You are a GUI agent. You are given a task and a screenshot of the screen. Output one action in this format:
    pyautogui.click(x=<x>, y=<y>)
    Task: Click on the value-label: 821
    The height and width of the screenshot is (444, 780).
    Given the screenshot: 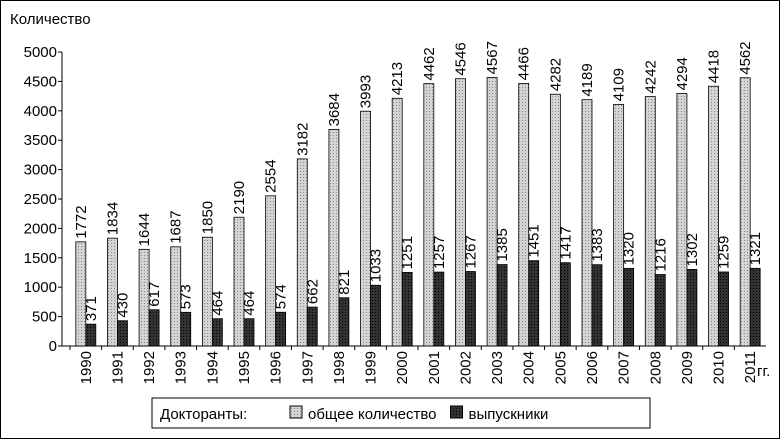 What is the action you would take?
    pyautogui.click(x=344, y=282)
    